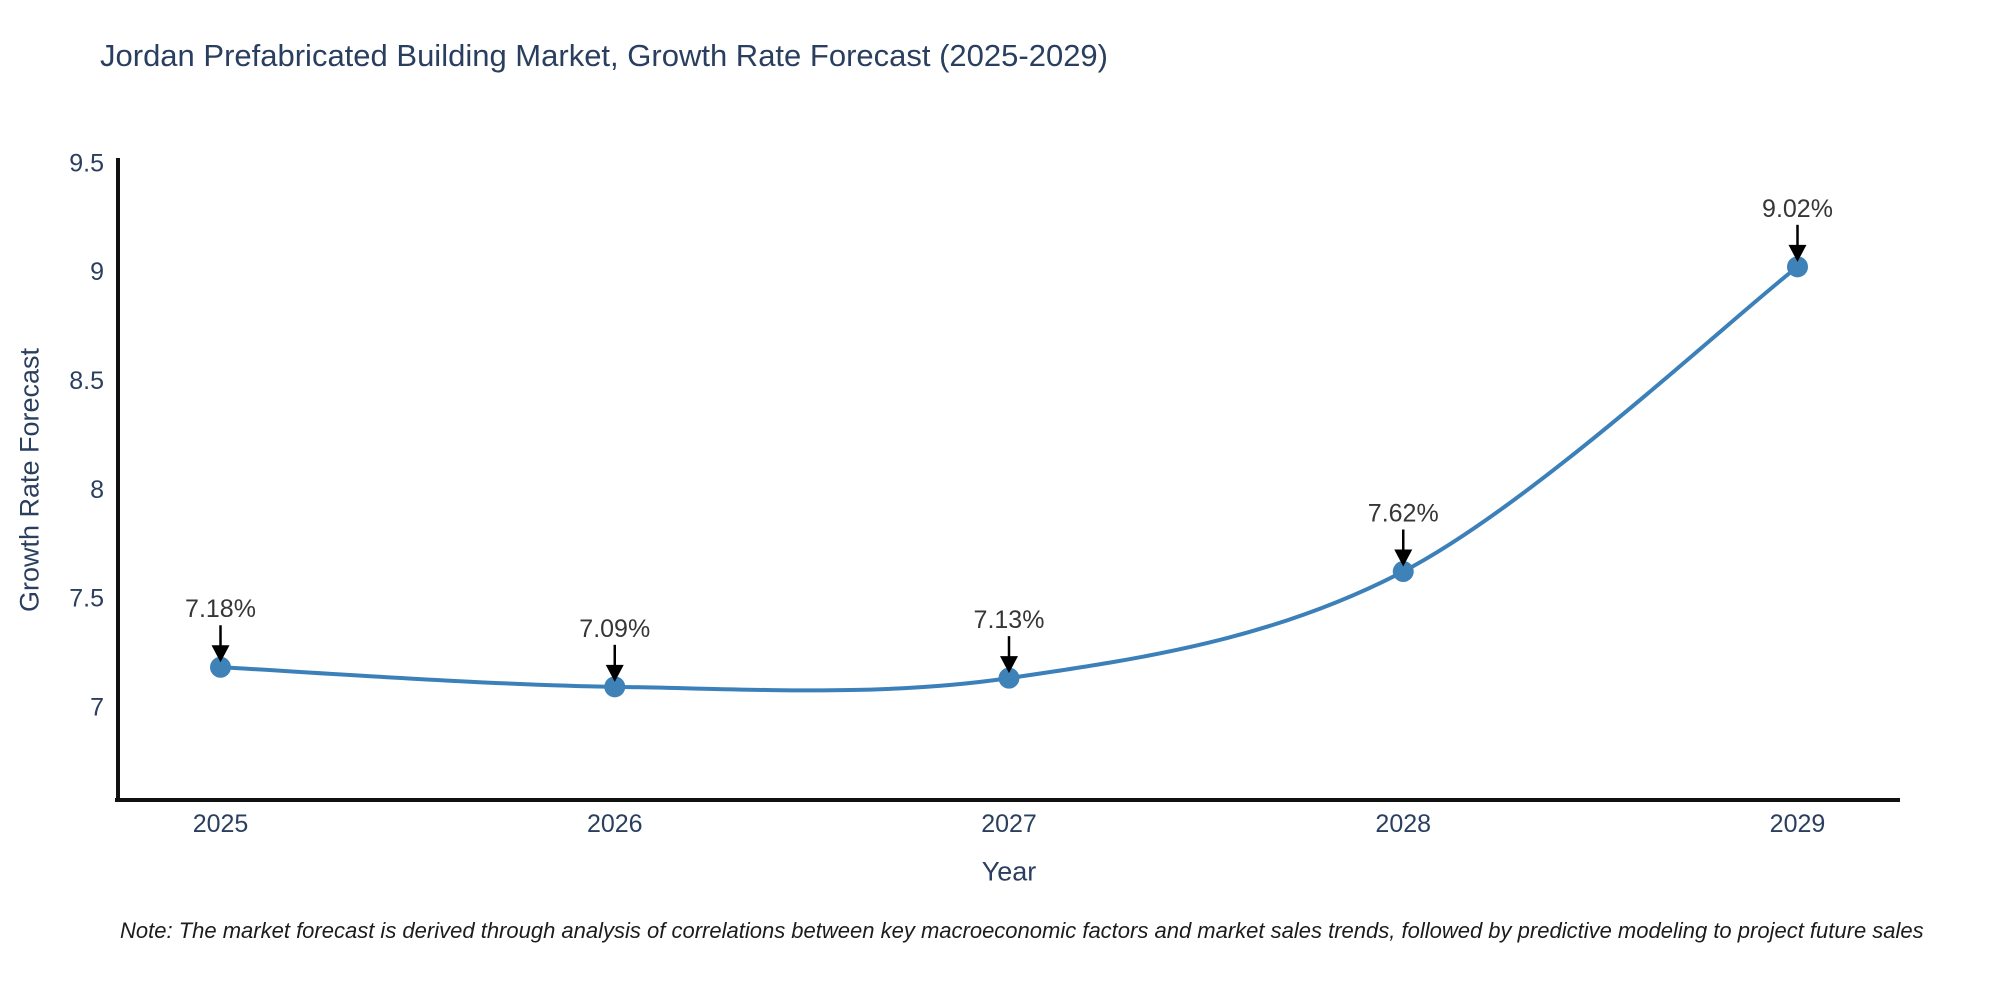  I want to click on x-axis-title: Year, so click(1009, 871).